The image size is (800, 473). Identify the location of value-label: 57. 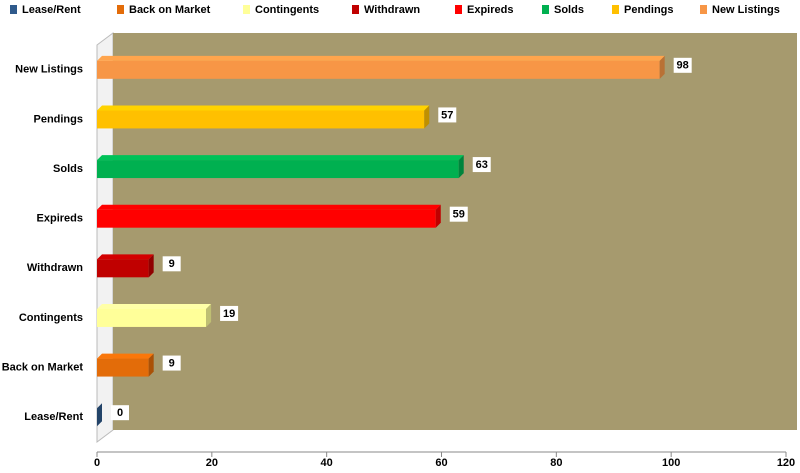
(447, 115).